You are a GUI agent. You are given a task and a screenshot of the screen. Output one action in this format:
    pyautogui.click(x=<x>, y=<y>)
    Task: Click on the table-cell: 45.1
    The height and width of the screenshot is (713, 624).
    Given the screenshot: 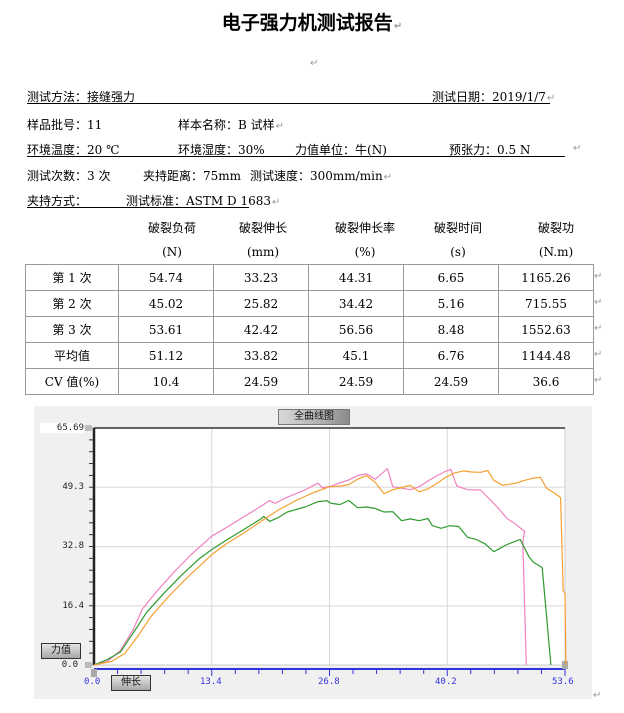 What is the action you would take?
    pyautogui.click(x=356, y=355)
    